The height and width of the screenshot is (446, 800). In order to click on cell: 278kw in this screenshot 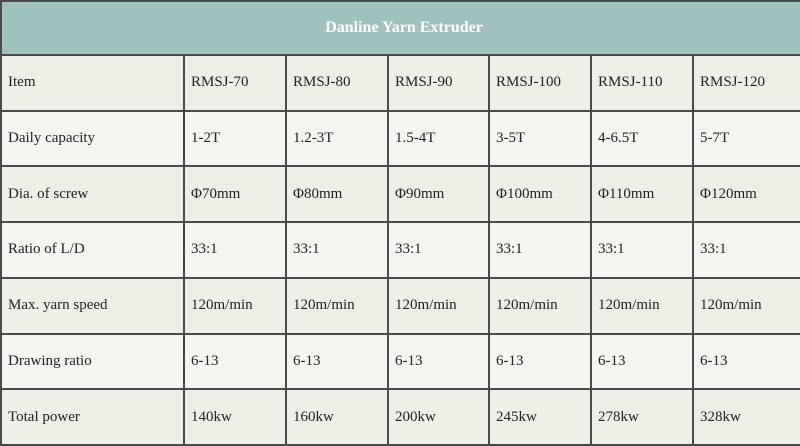, I will do `click(642, 417)`.